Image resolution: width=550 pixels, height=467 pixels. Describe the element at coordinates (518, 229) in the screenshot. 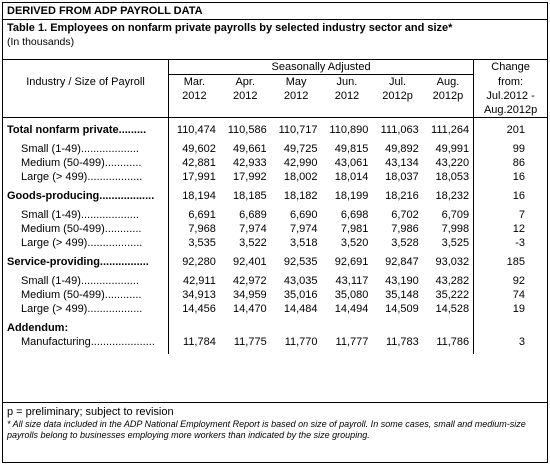

I see `change-cell: 12` at that location.